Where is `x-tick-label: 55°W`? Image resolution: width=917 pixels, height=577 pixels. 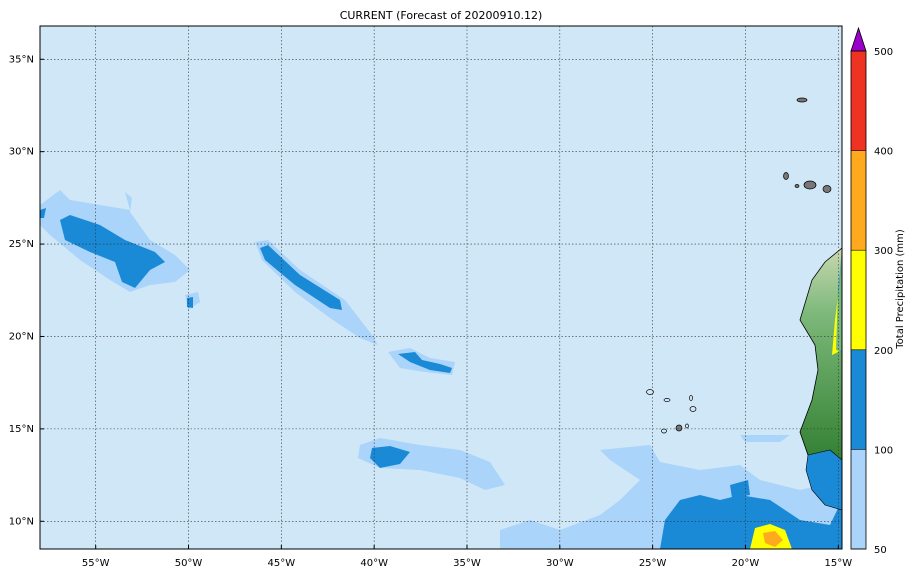 x-tick-label: 55°W is located at coordinates (96, 563).